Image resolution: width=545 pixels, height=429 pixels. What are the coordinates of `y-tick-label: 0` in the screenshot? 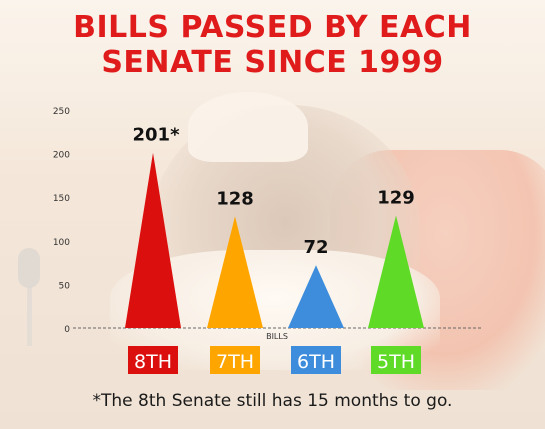 It's located at (67, 330).